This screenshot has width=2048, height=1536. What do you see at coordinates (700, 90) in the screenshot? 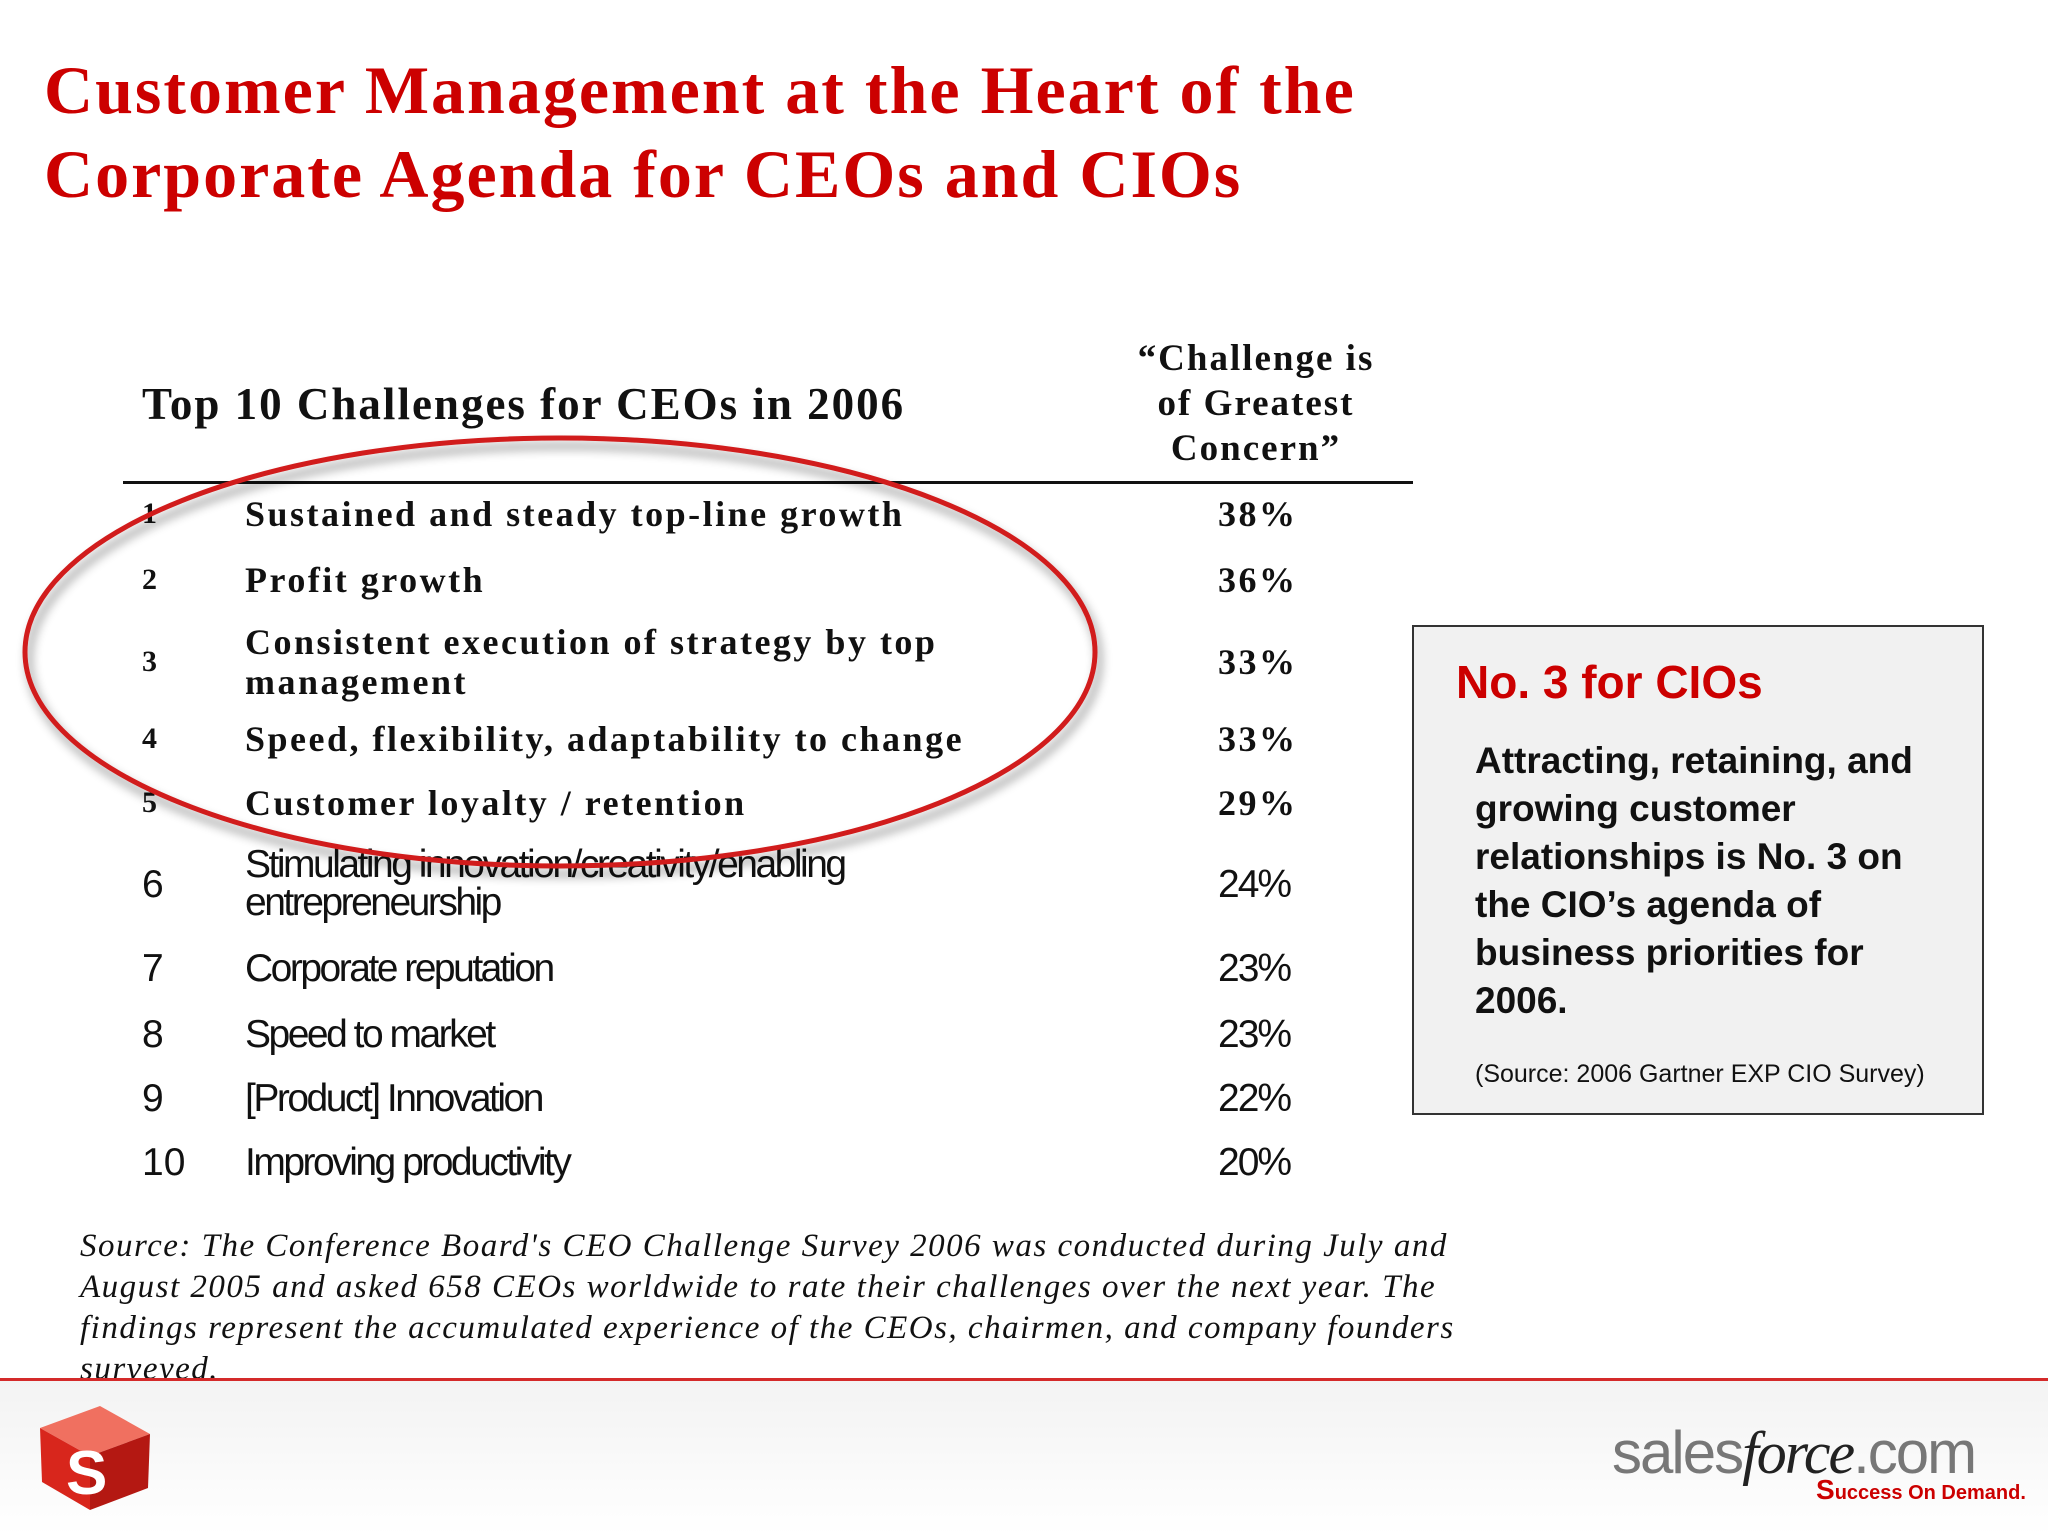
I see `slide-title-line1: Customer Management at the Heart of the` at bounding box center [700, 90].